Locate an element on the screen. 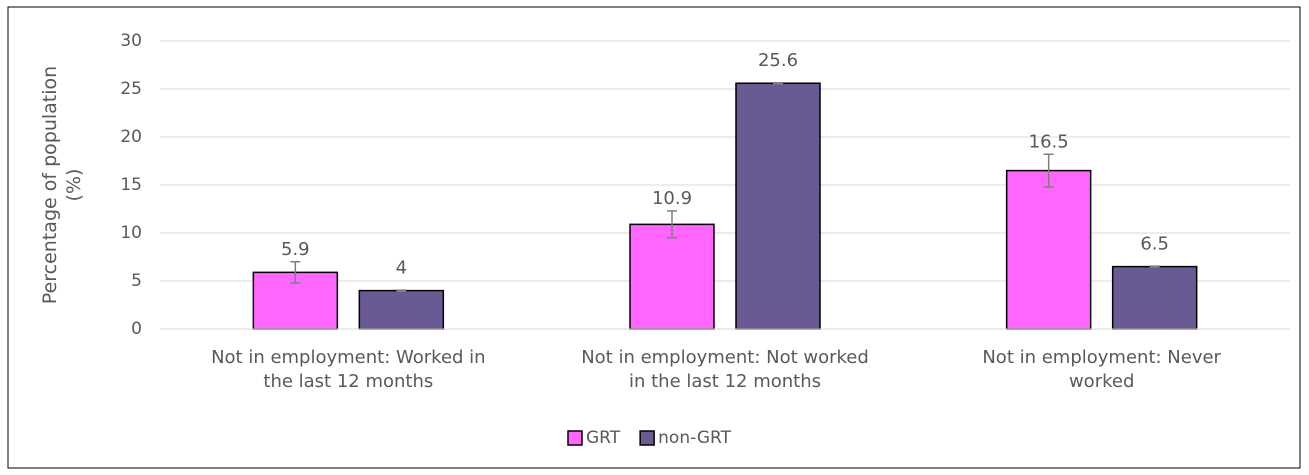  y-tick-label: 15 is located at coordinates (131, 185).